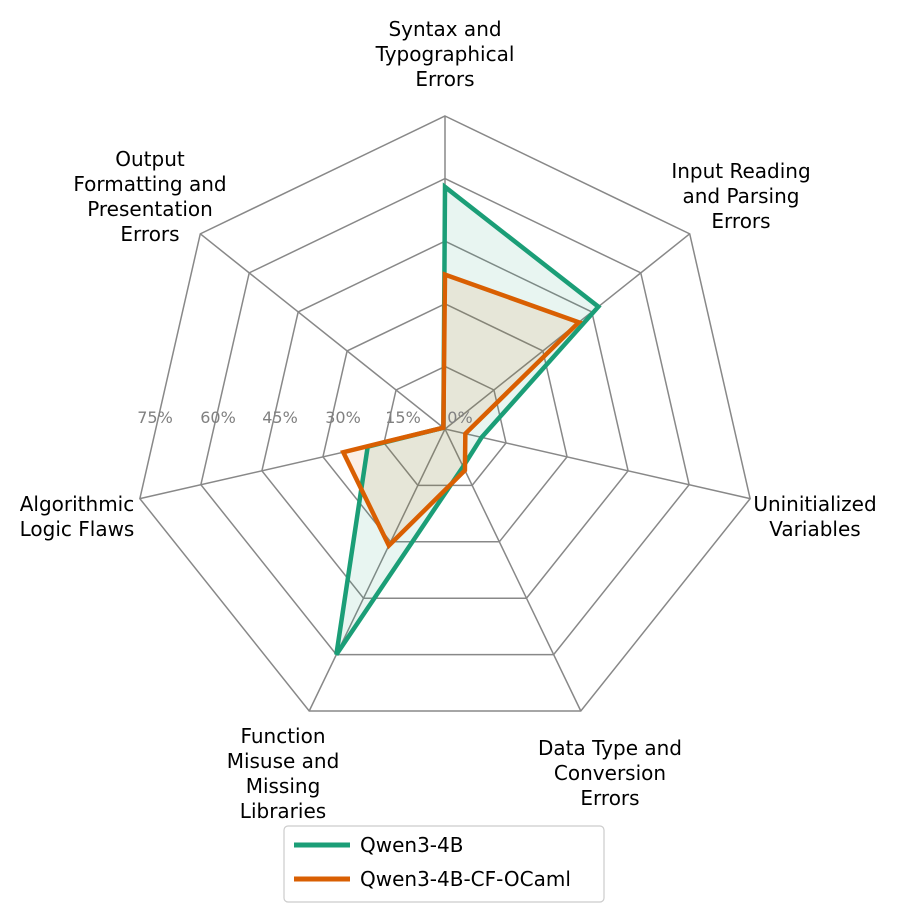  I want to click on legend-frame, so click(444, 864).